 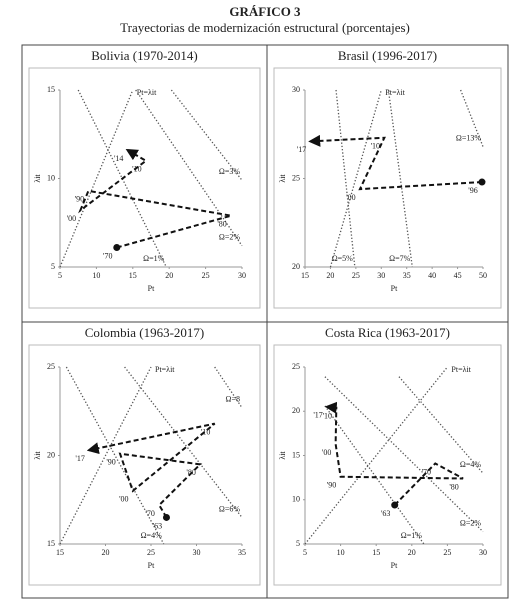 I want to click on y-tick-label: 10, so click(x=51, y=177).